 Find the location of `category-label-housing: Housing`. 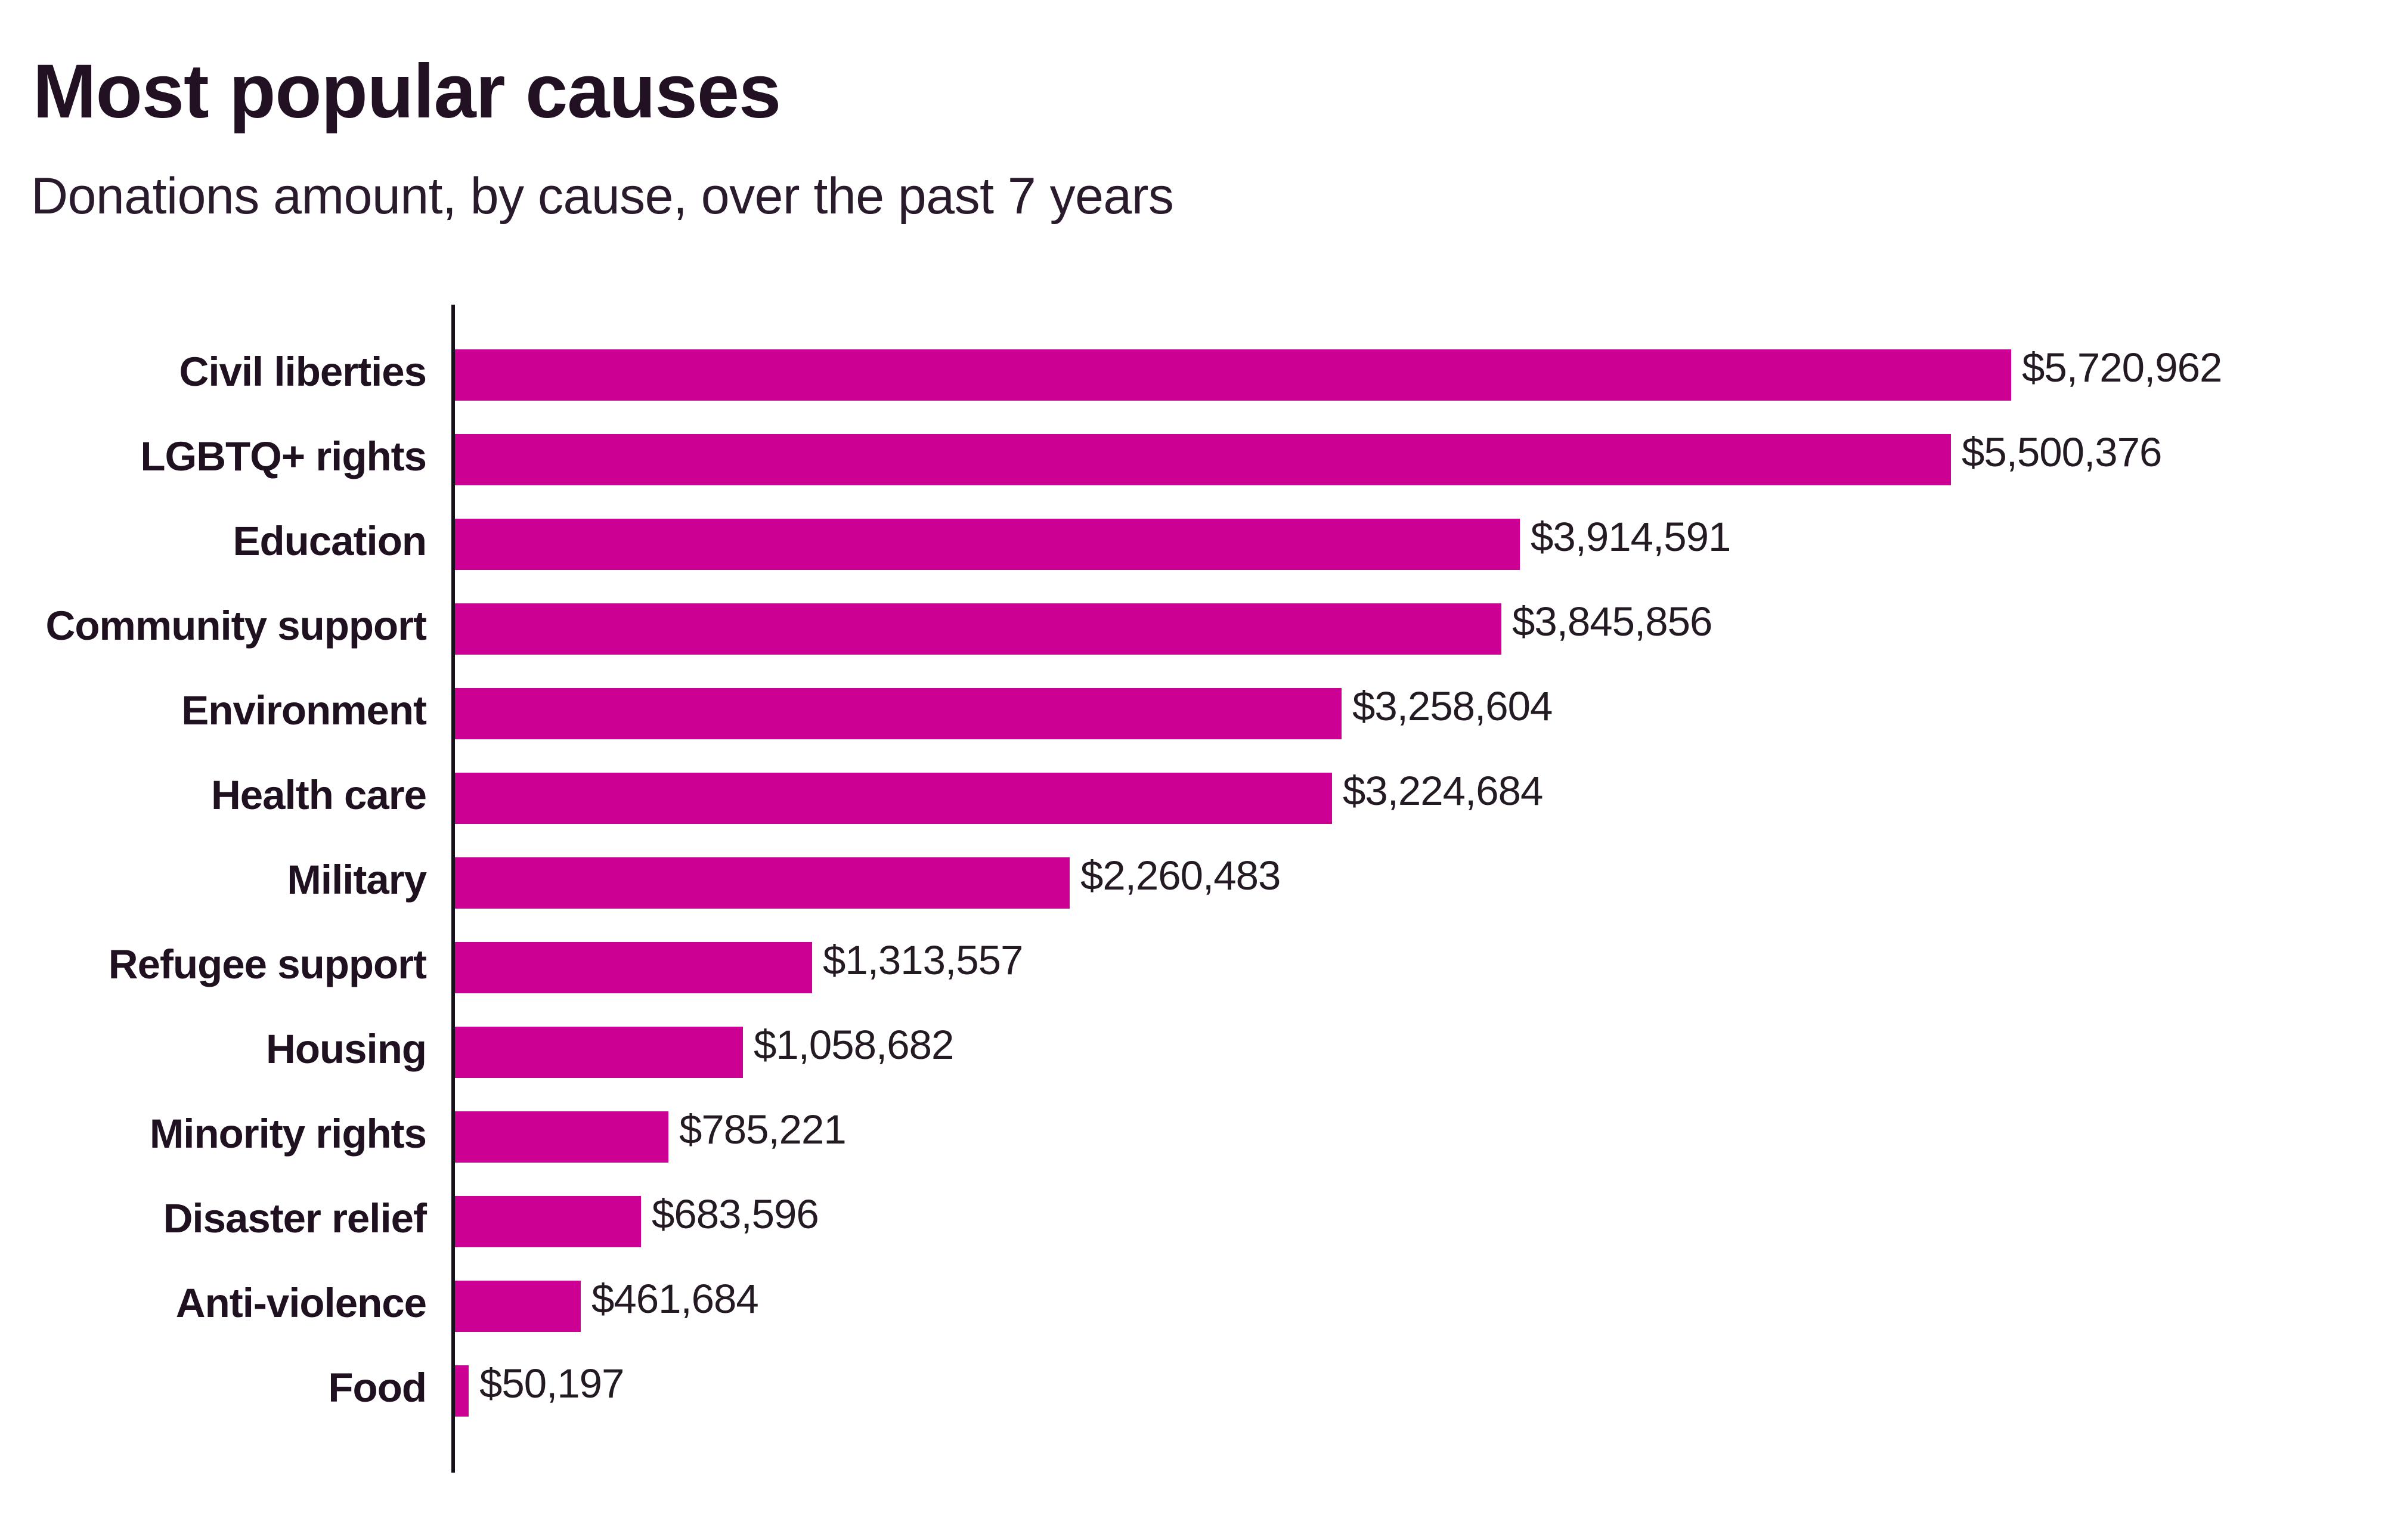

category-label-housing: Housing is located at coordinates (346, 1049).